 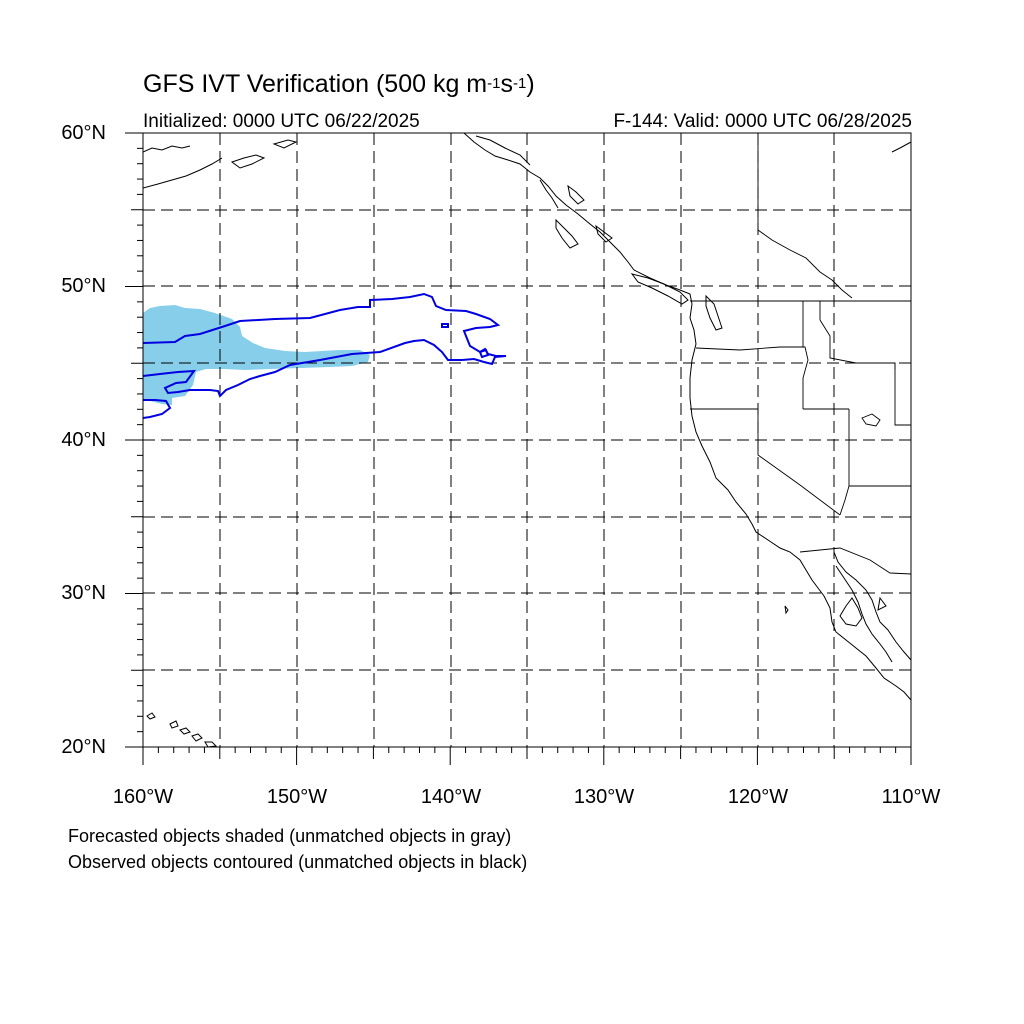 I want to click on lat-label-50: 50°N, so click(x=83, y=286).